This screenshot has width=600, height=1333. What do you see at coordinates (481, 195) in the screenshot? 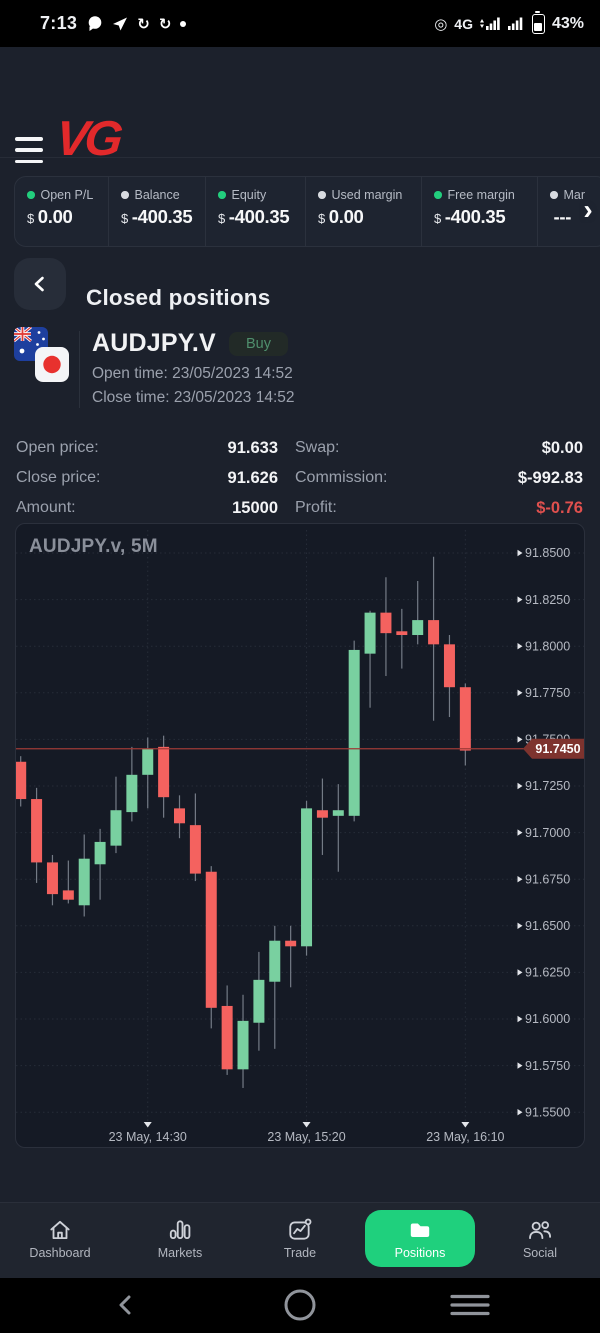
I see `stat-label: Free margin` at bounding box center [481, 195].